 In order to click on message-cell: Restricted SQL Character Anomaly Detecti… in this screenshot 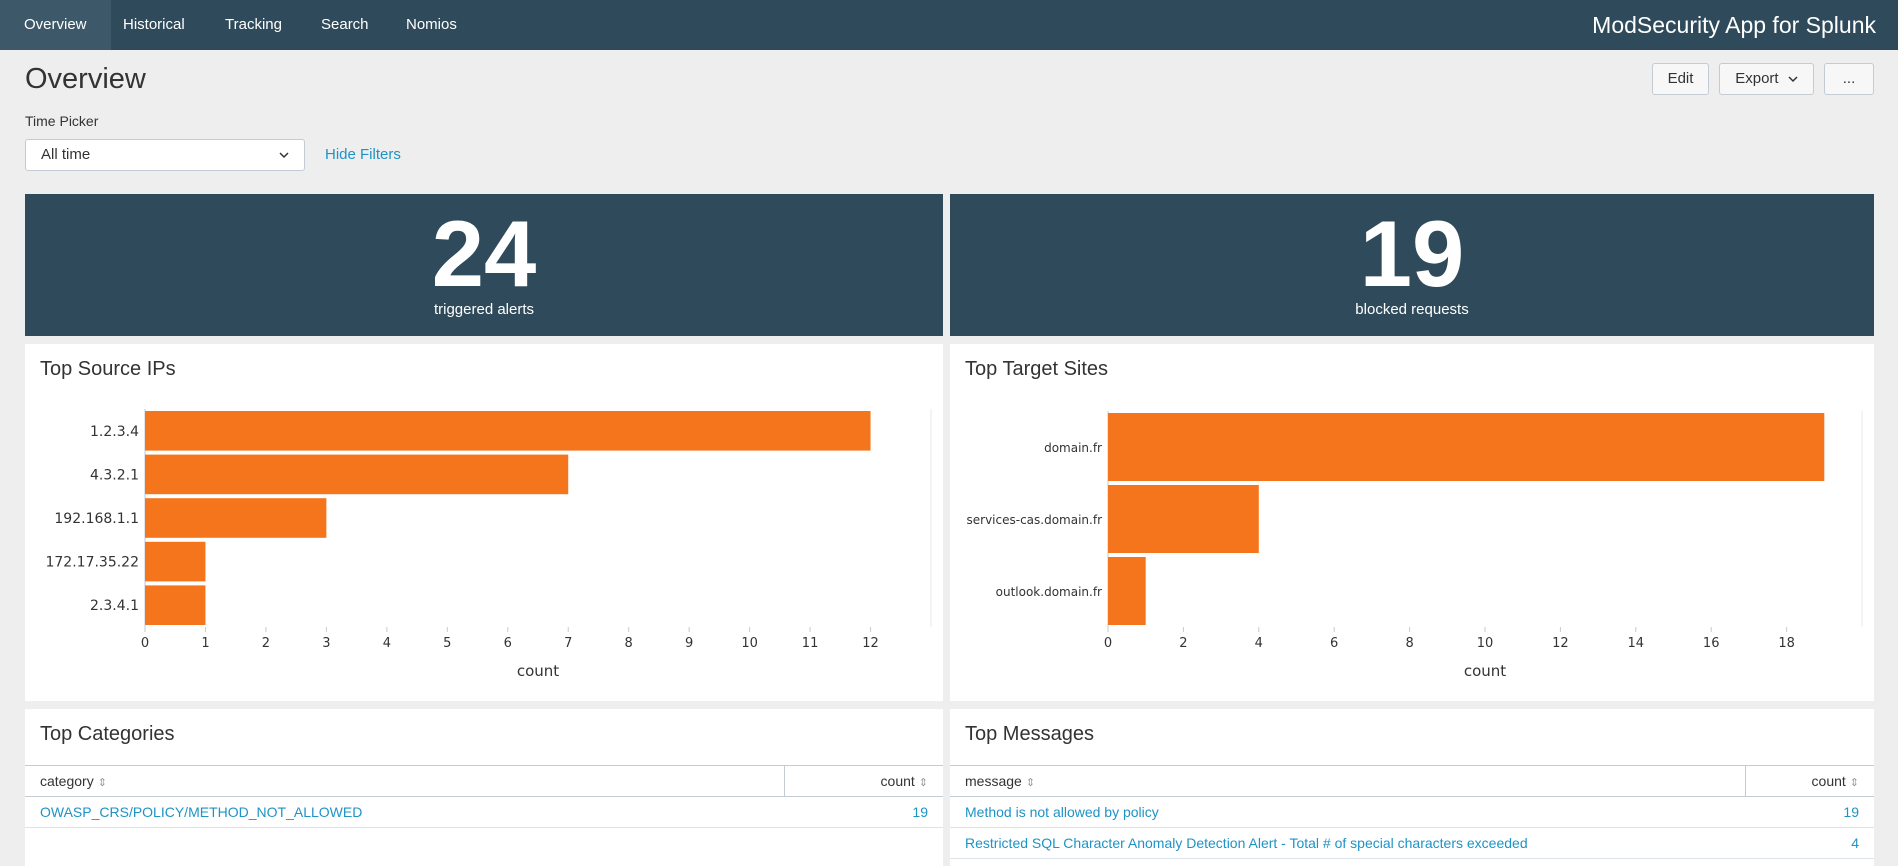, I will do `click(1348, 843)`.